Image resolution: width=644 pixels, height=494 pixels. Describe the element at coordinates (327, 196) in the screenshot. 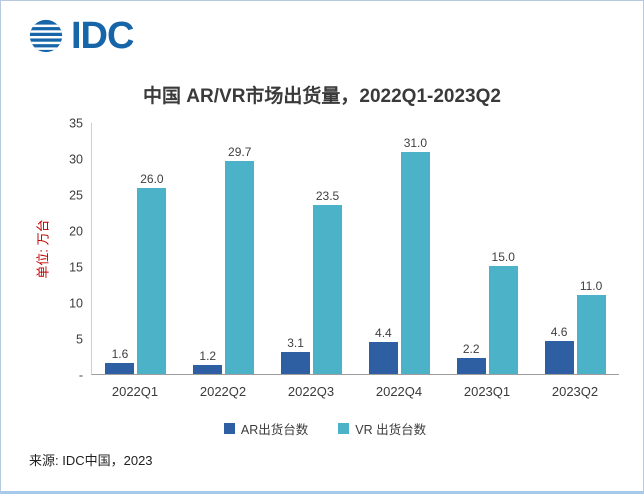

I see `bar-value-label: 23.5` at that location.